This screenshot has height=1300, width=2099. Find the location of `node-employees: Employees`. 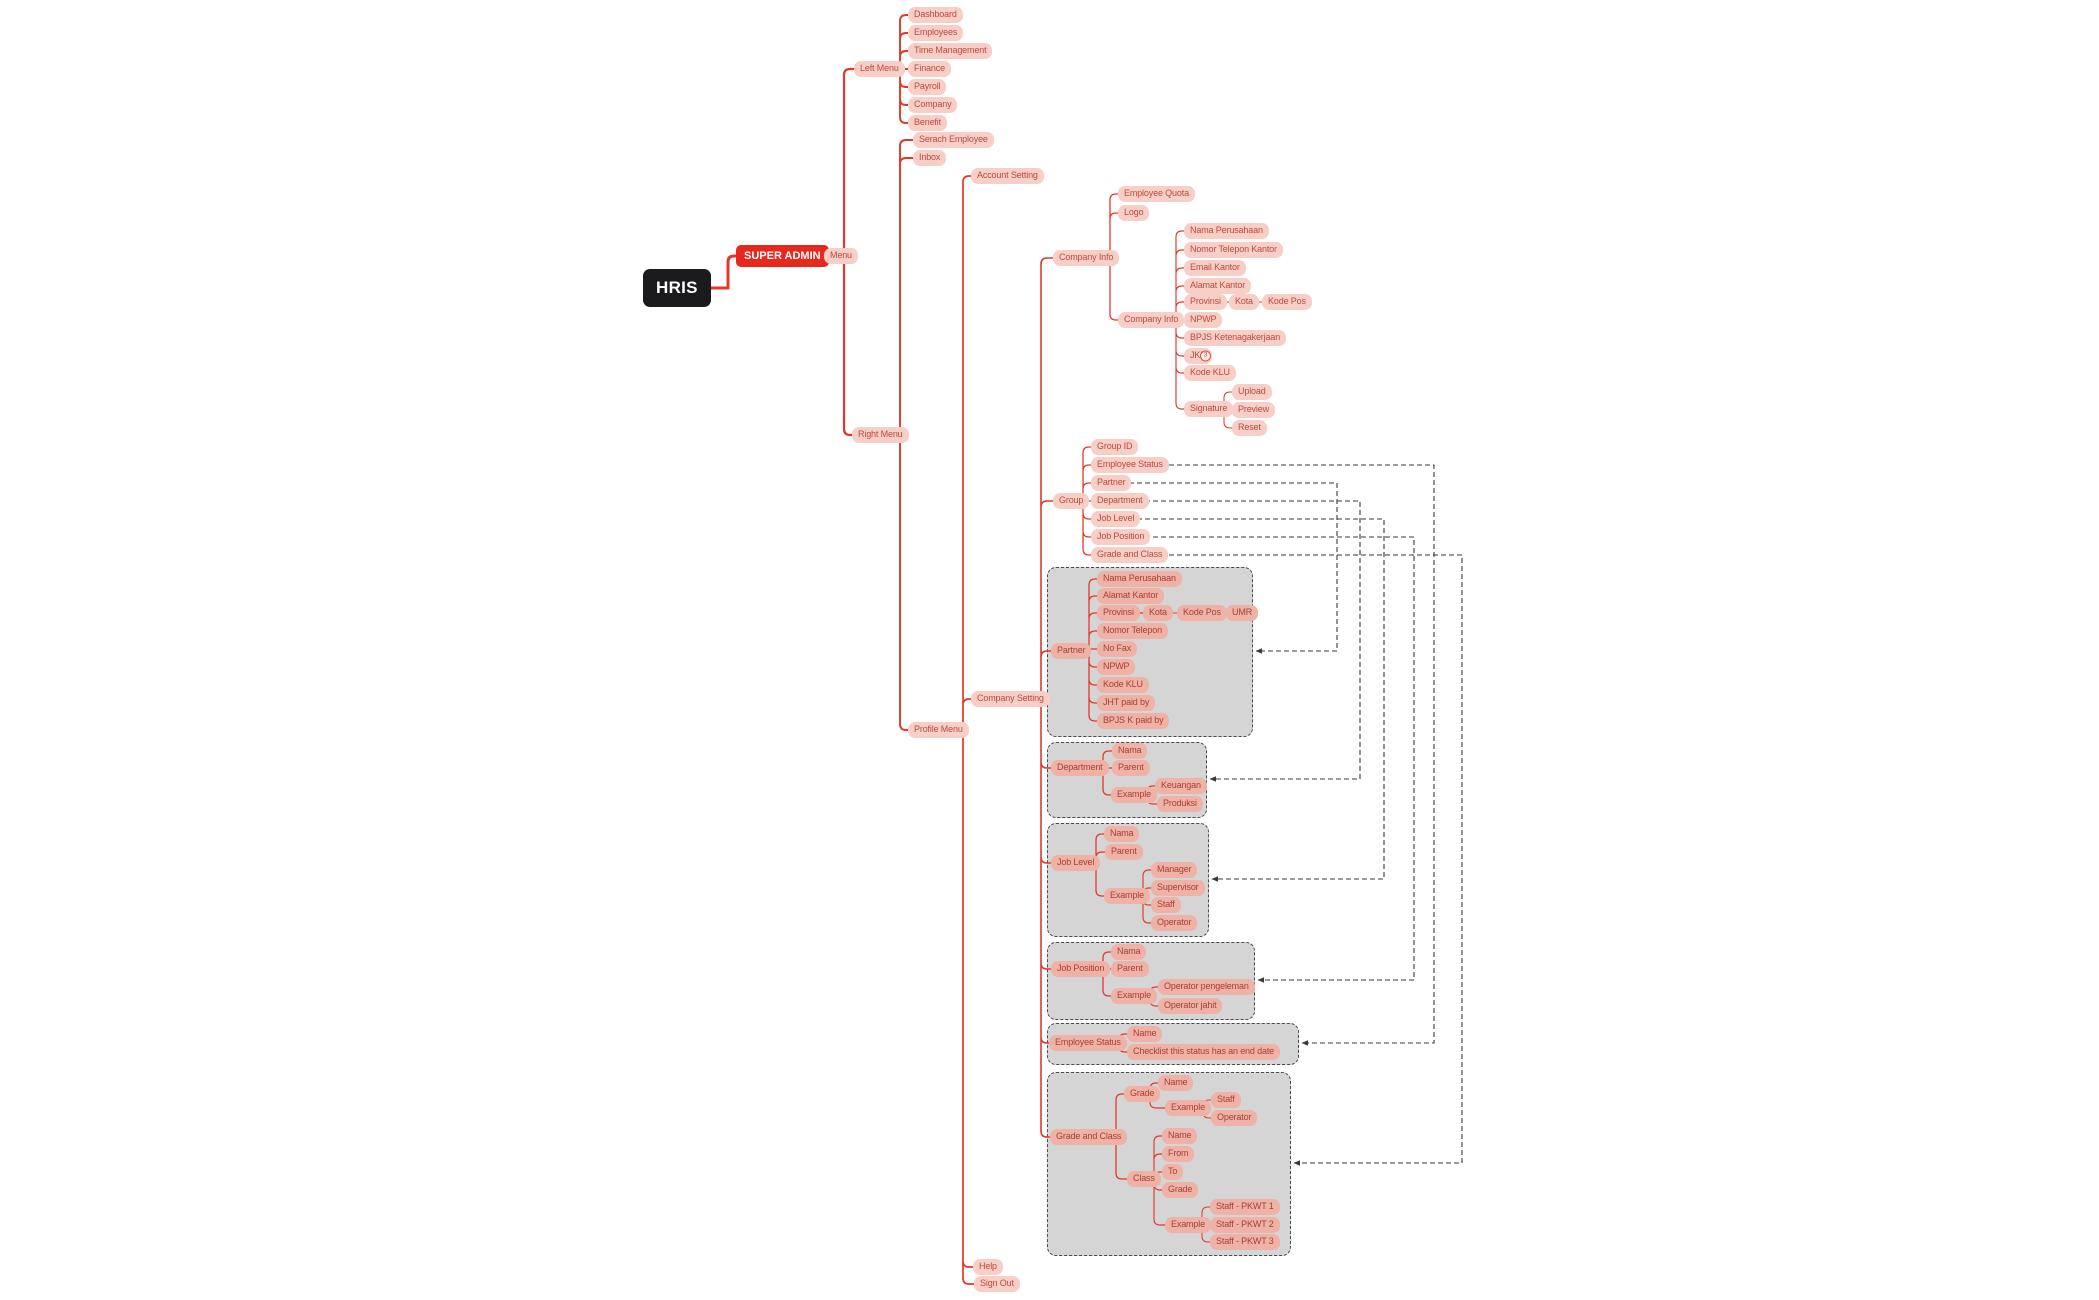

node-employees: Employees is located at coordinates (936, 33).